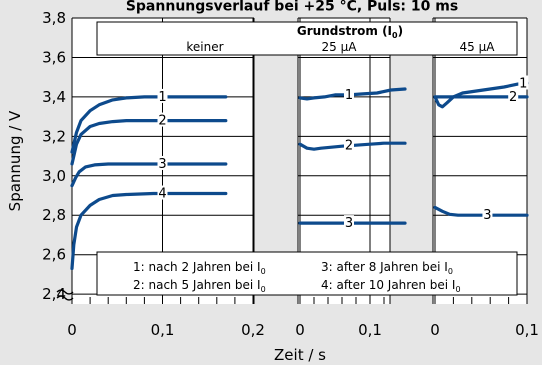 This screenshot has height=365, width=542. I want to click on x-tick-label: 0,2, so click(253, 330).